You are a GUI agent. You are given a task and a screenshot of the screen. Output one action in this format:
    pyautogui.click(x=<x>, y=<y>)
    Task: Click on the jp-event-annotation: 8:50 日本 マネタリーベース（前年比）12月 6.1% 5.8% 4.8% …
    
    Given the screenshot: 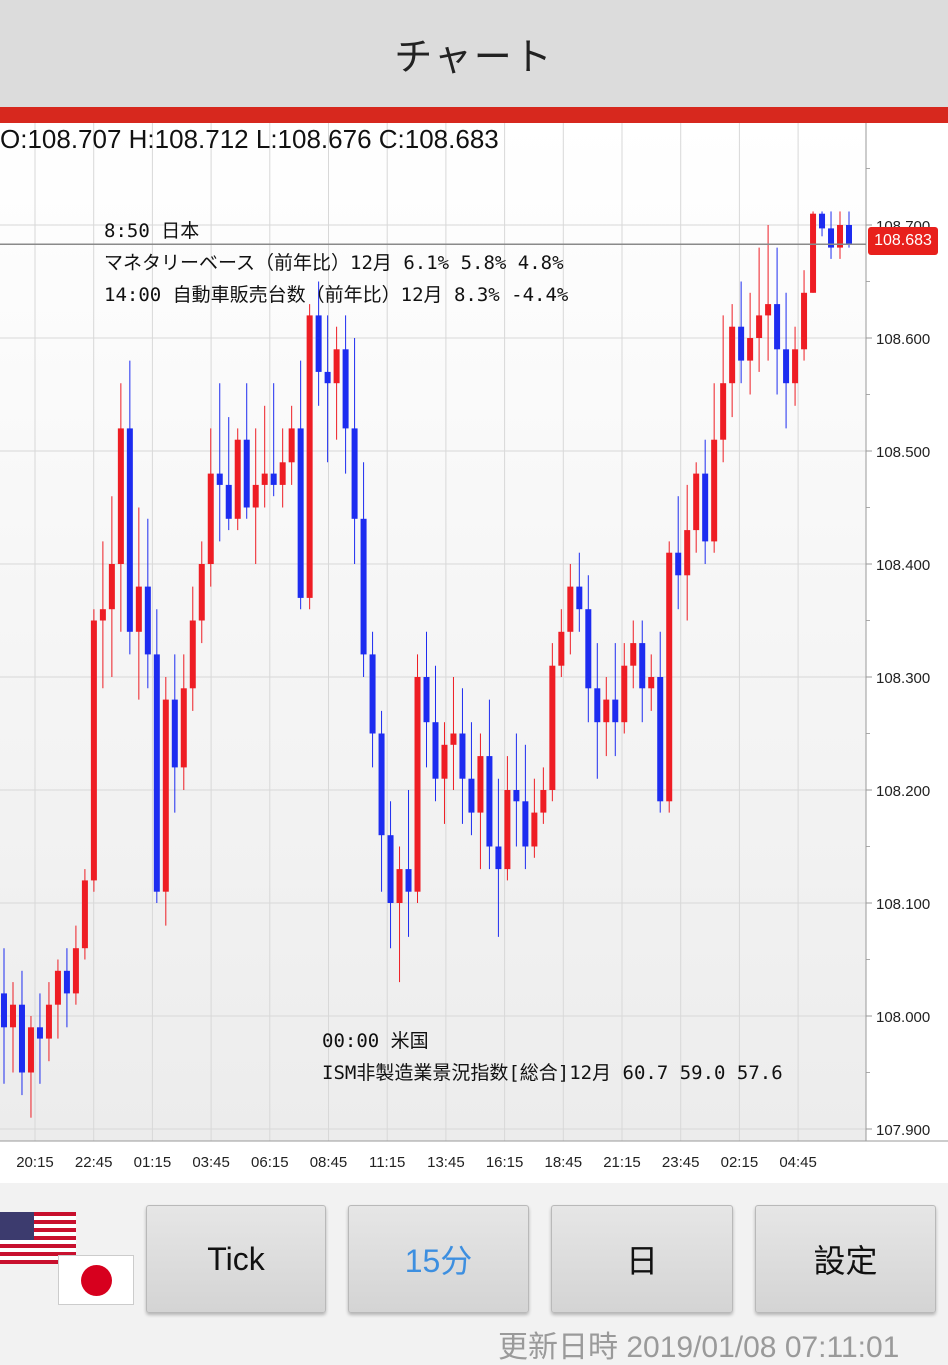 What is the action you would take?
    pyautogui.click(x=336, y=263)
    